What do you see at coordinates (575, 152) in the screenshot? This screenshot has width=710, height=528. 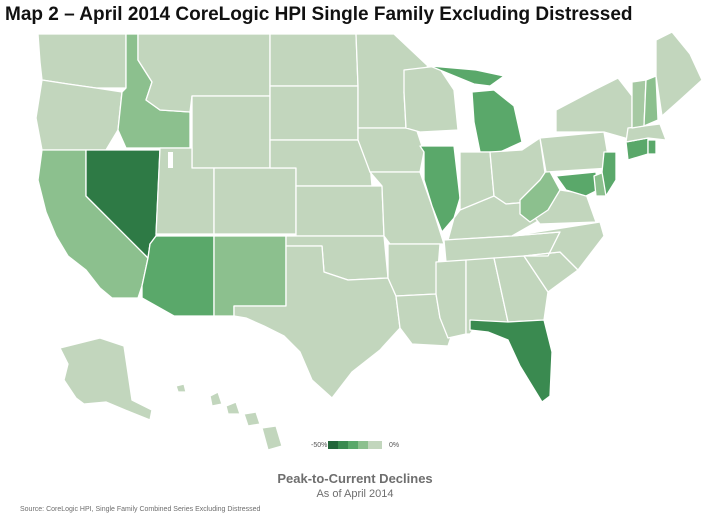 I see `state-pa` at bounding box center [575, 152].